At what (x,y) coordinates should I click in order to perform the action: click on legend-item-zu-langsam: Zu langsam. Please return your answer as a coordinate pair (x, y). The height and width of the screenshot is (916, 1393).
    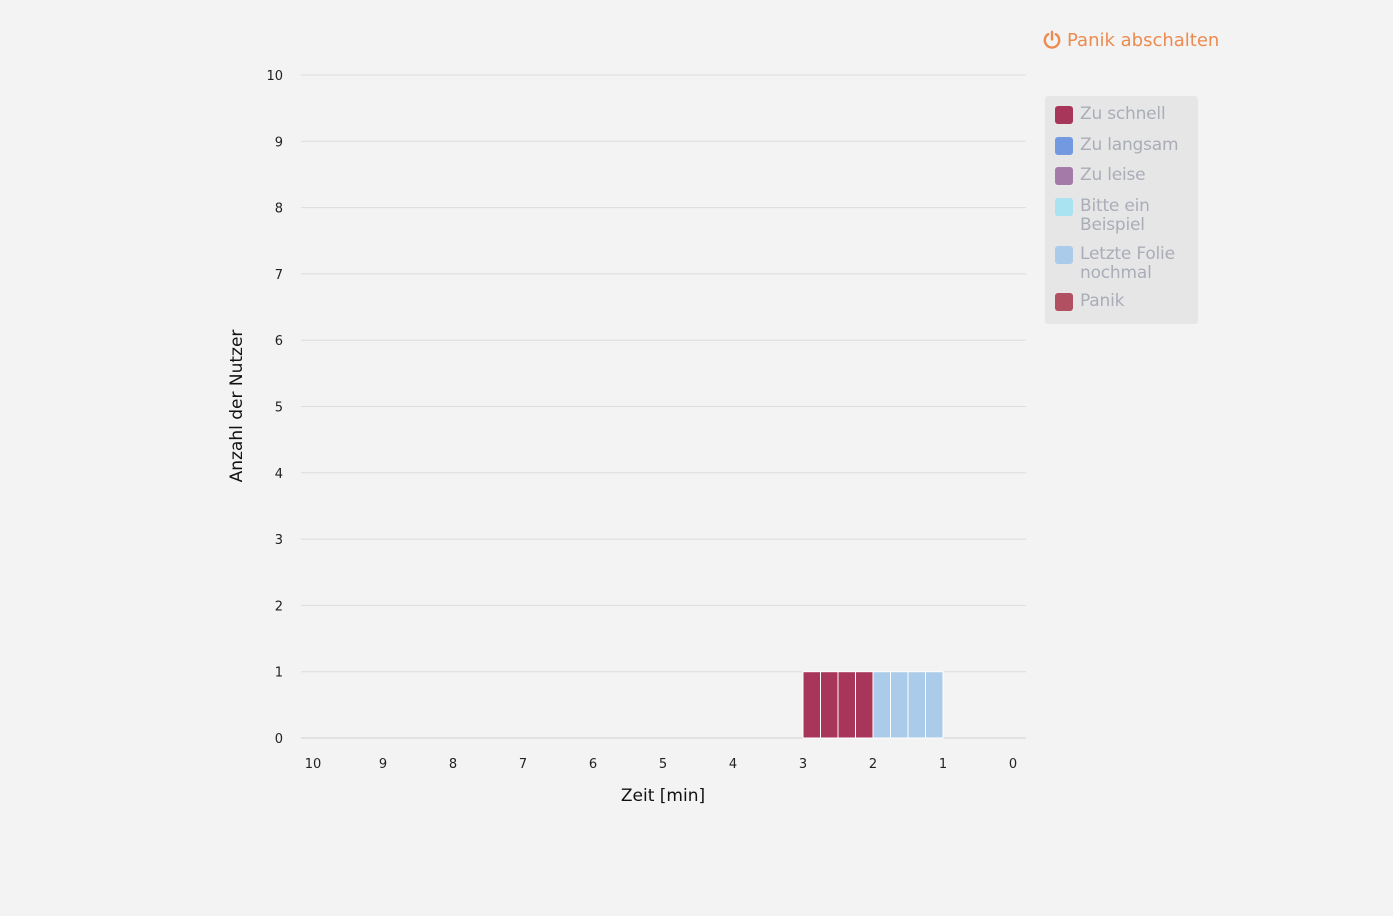
    Looking at the image, I should click on (1122, 145).